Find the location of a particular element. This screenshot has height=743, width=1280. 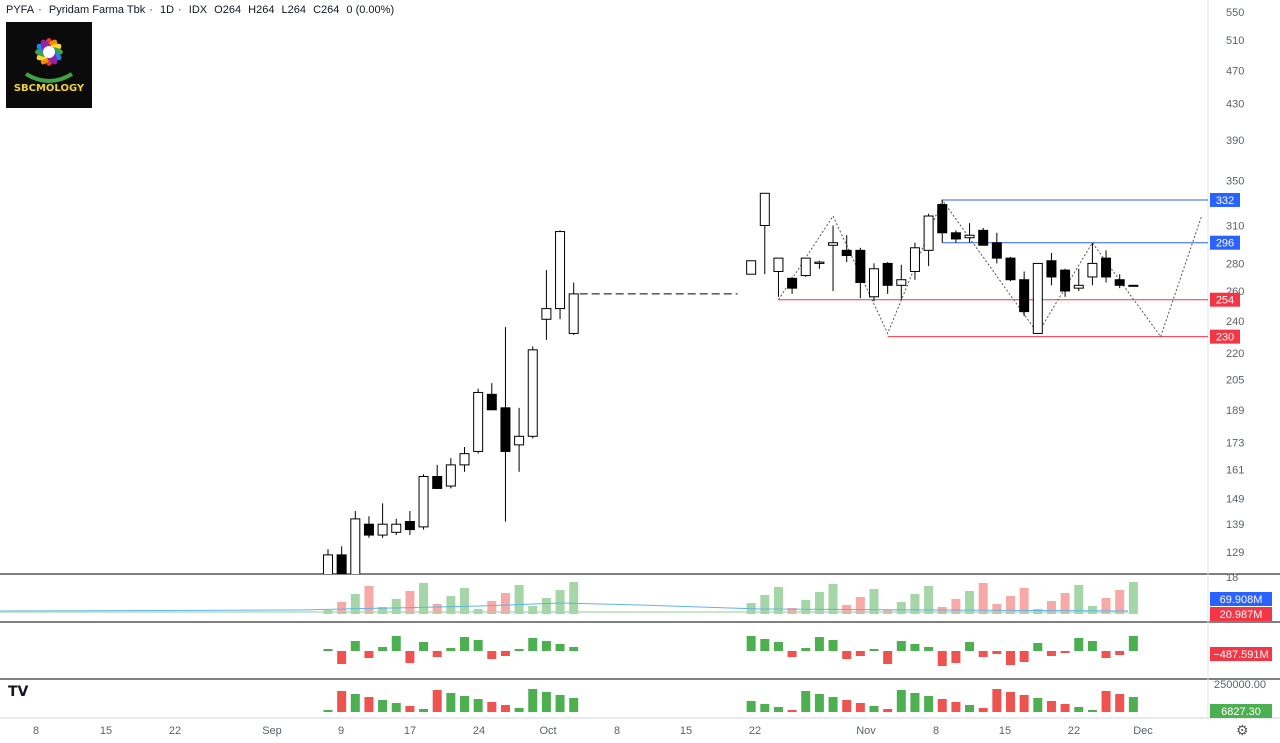

time-axis-label: 9 is located at coordinates (341, 731).